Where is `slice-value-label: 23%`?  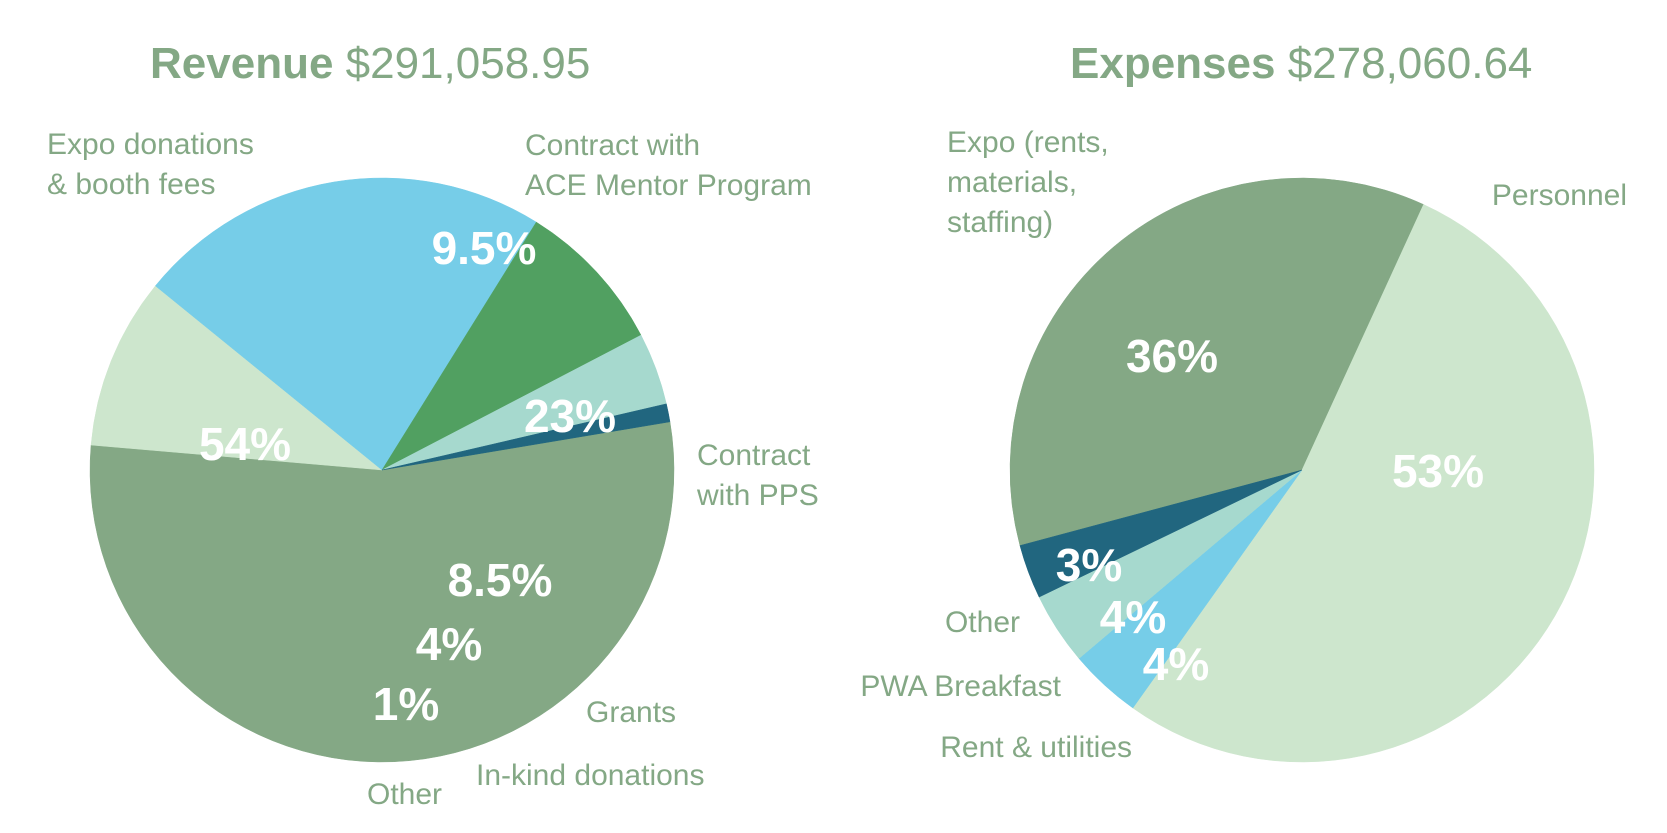
slice-value-label: 23% is located at coordinates (570, 416).